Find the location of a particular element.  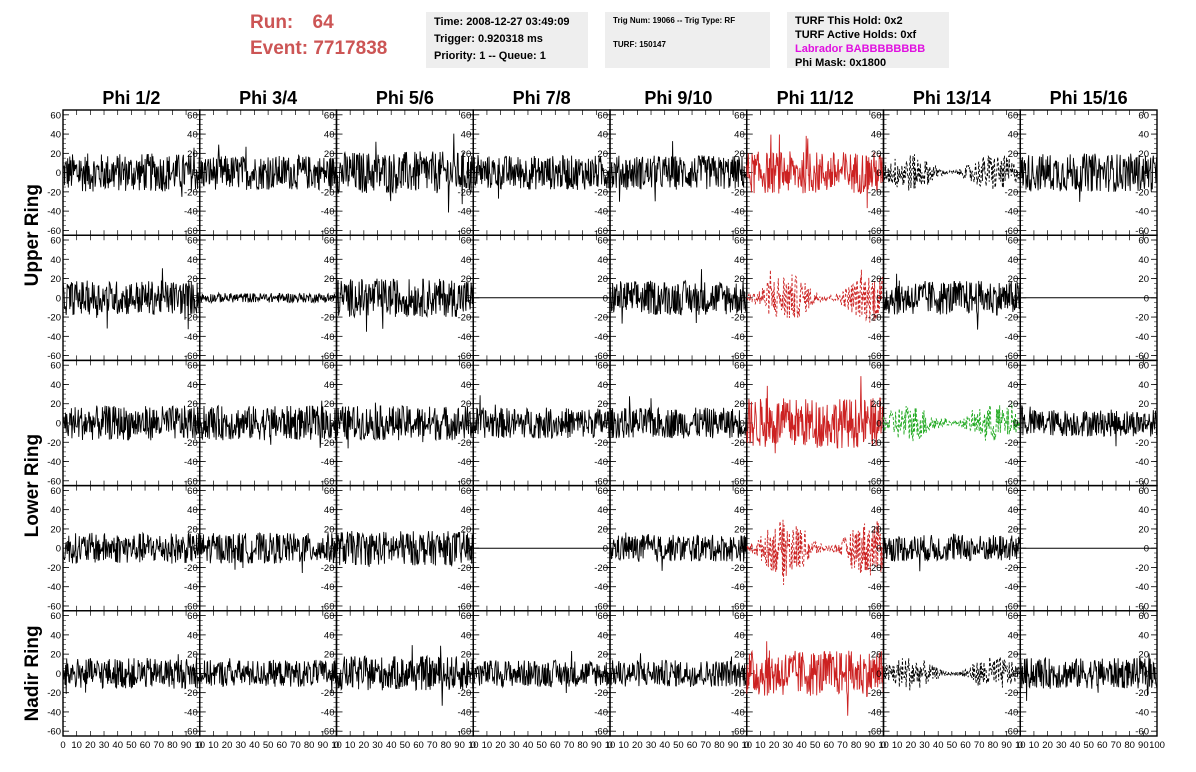

xtick-label: 40 is located at coordinates (801, 745).